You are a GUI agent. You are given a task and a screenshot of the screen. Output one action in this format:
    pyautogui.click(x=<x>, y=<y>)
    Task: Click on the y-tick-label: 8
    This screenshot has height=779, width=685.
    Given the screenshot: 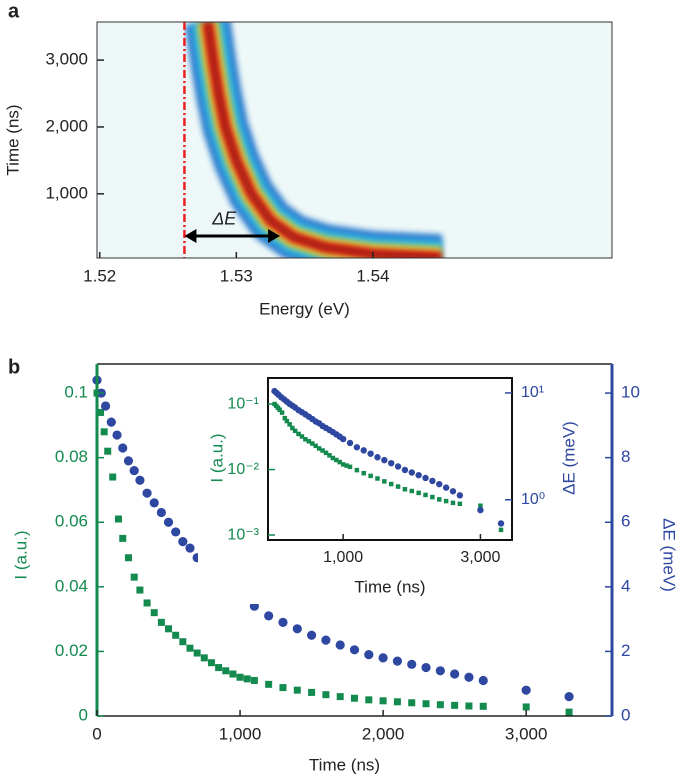 What is the action you would take?
    pyautogui.click(x=625, y=456)
    